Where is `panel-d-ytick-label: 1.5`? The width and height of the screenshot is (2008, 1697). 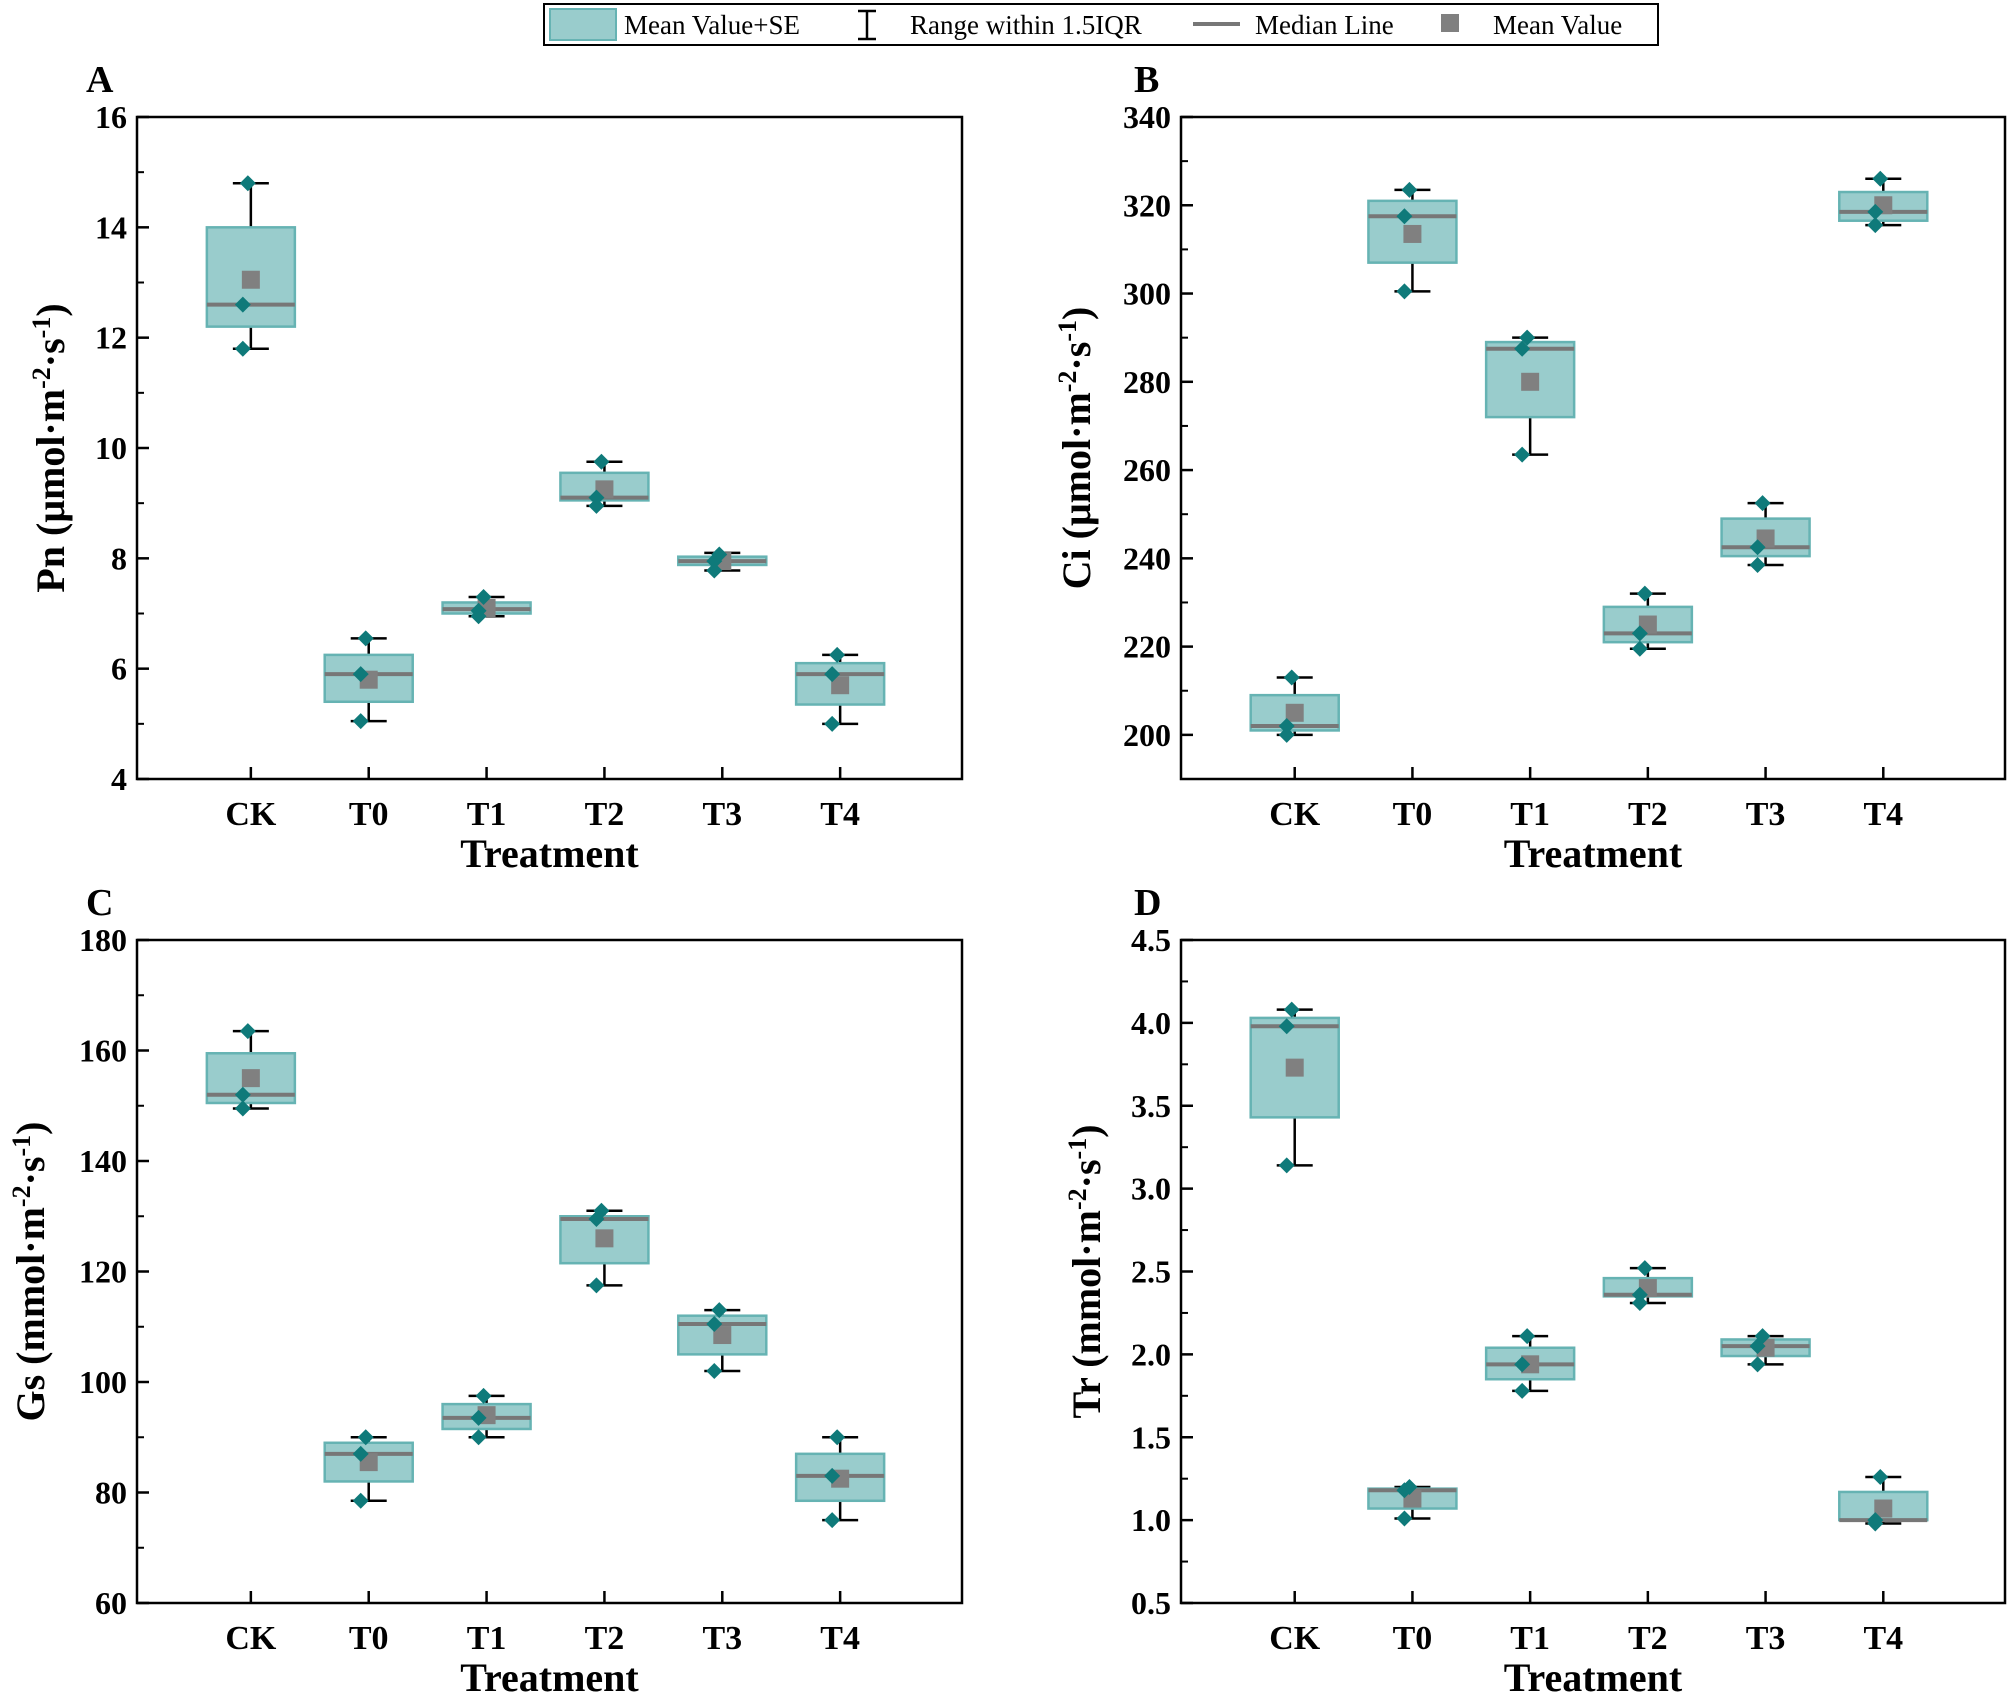 panel-d-ytick-label: 1.5 is located at coordinates (1151, 1437).